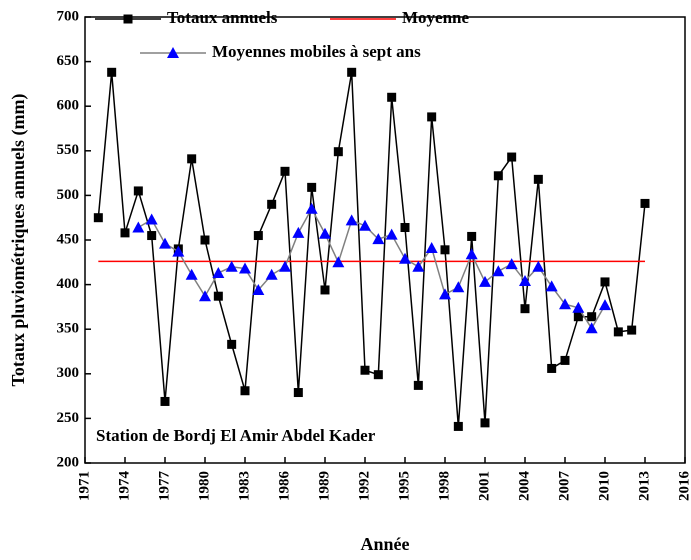  What do you see at coordinates (385, 544) in the screenshot?
I see `x-axis-title: Année` at bounding box center [385, 544].